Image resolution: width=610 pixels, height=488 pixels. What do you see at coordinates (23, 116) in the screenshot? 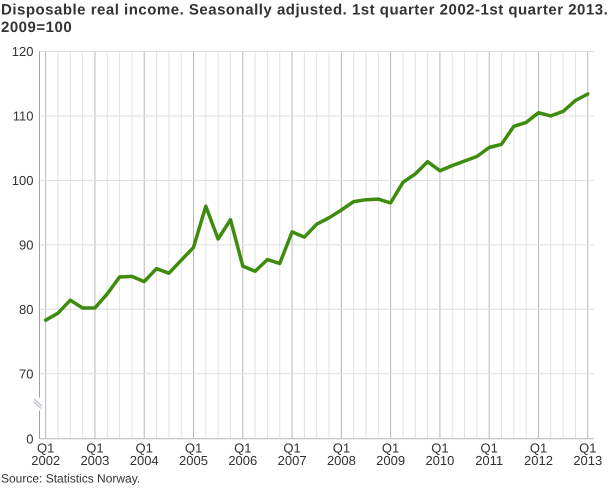
I see `svg-text: 110` at bounding box center [23, 116].